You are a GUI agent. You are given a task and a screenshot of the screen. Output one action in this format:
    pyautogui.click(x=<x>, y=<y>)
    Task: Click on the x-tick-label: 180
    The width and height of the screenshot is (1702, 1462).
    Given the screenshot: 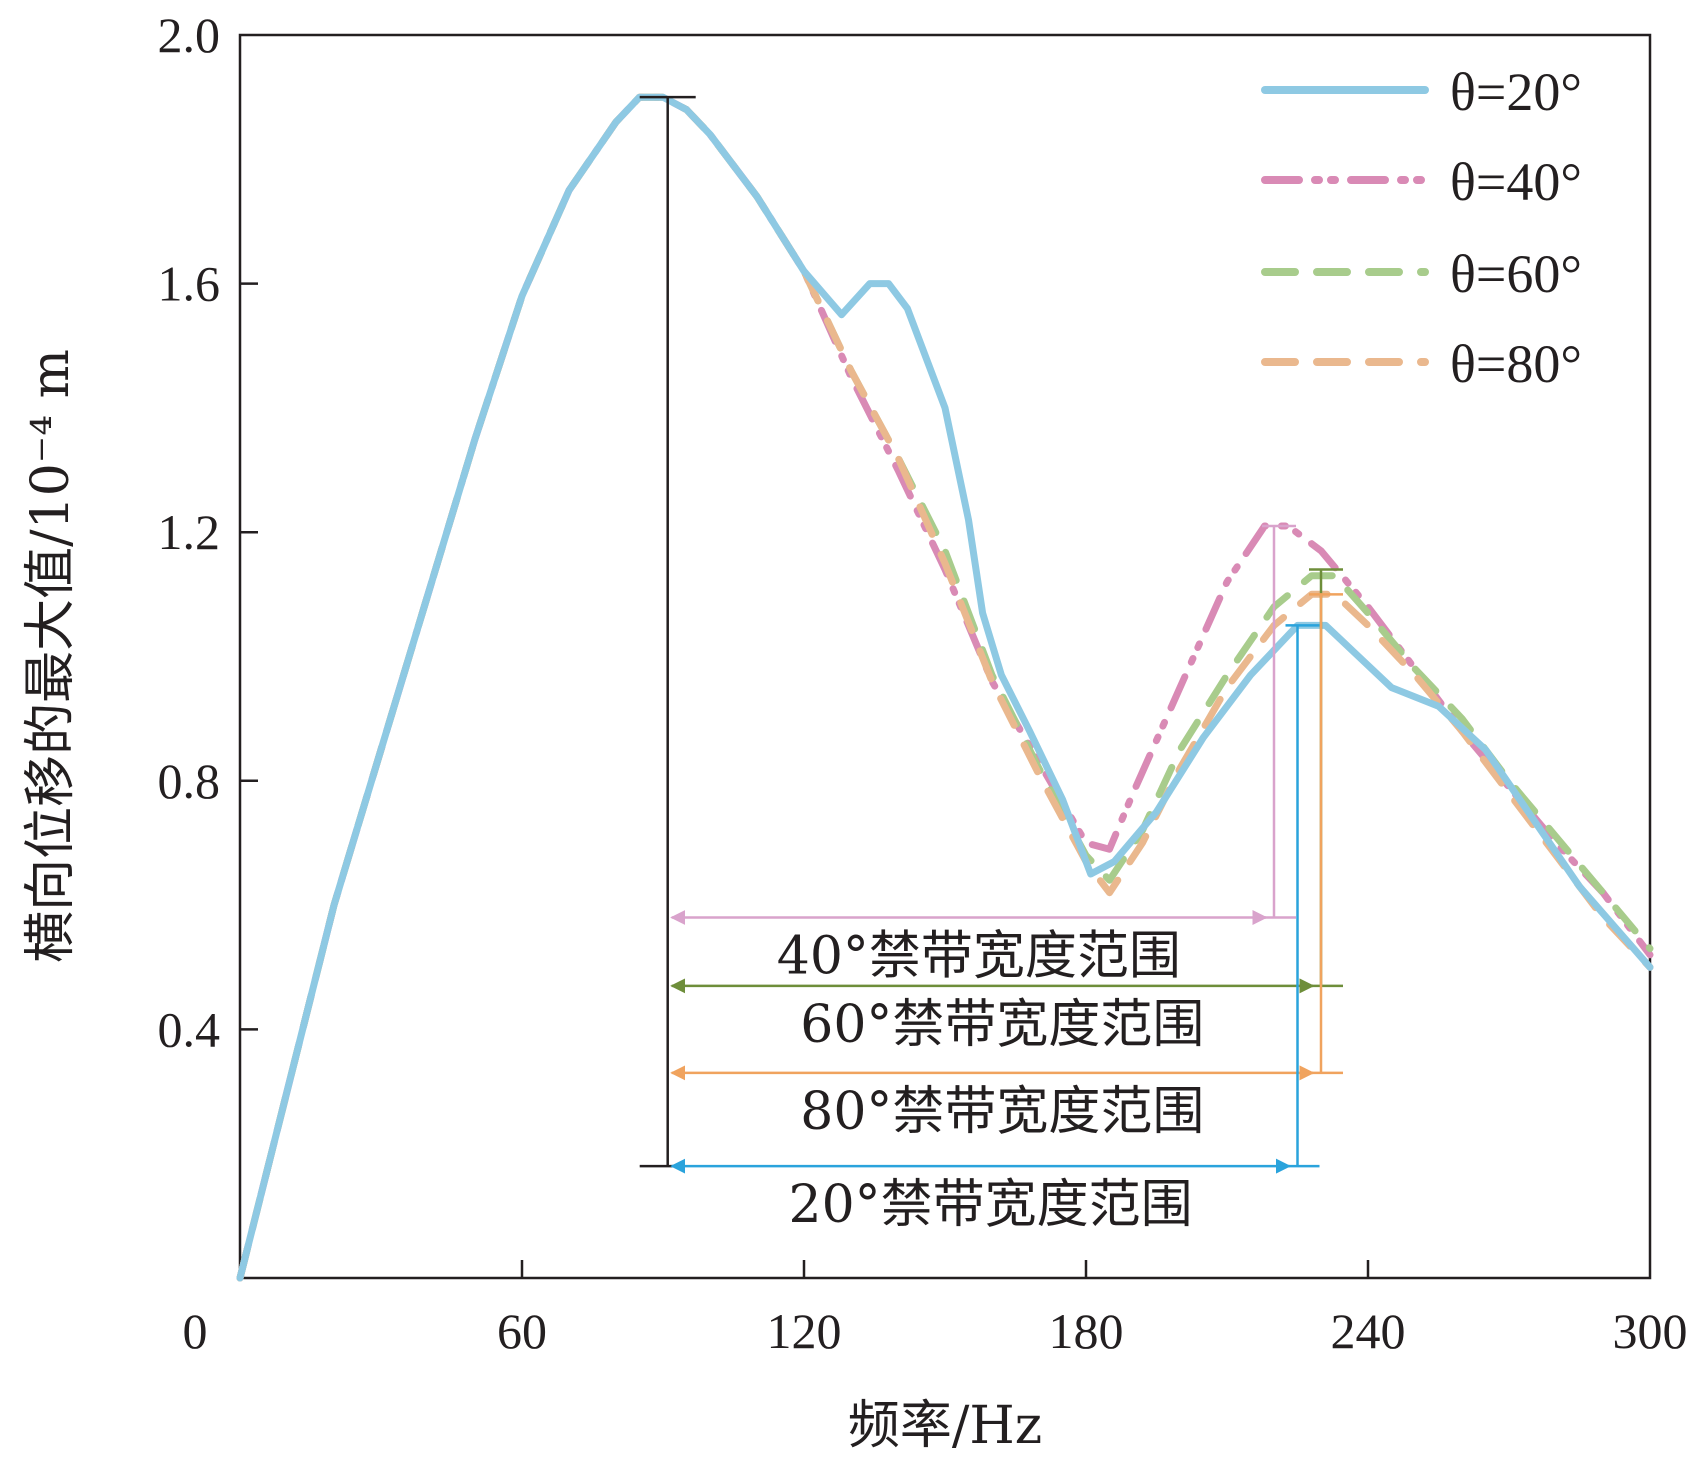 What is the action you would take?
    pyautogui.click(x=1086, y=1331)
    